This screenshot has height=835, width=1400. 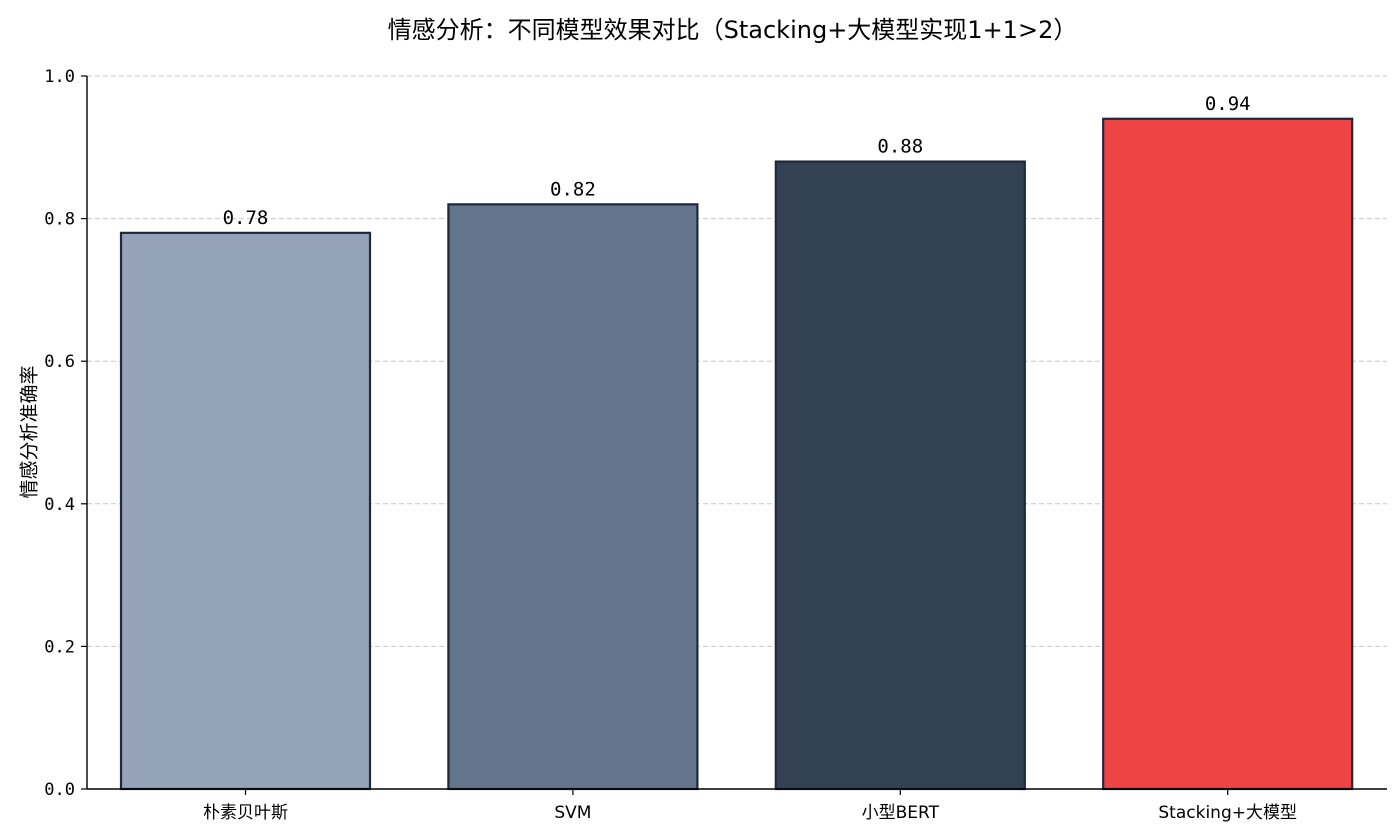 I want to click on y-tick-label: 0.4, so click(x=59, y=505).